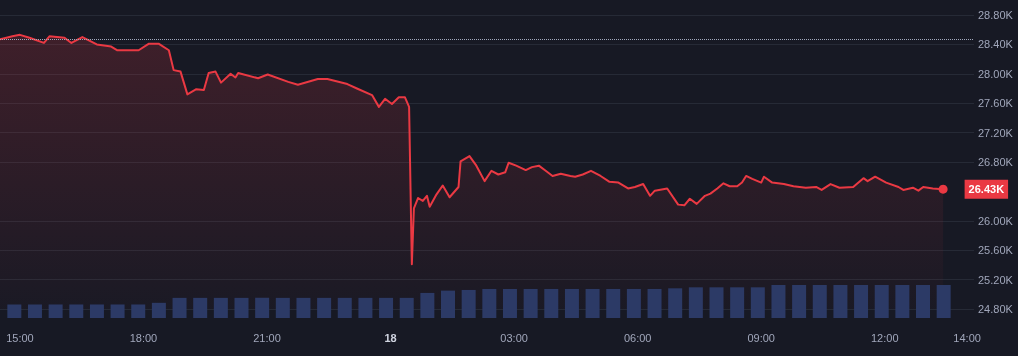 This screenshot has width=1018, height=356. I want to click on x-tick-label: 06:00, so click(637, 337).